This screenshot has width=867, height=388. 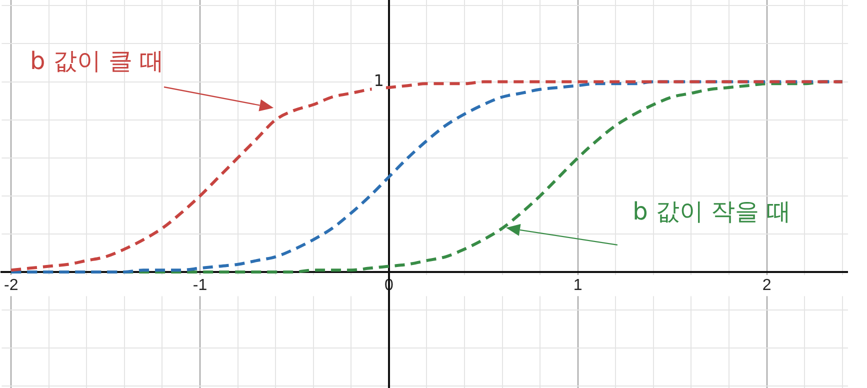 What do you see at coordinates (767, 285) in the screenshot?
I see `x-tick-label: 2` at bounding box center [767, 285].